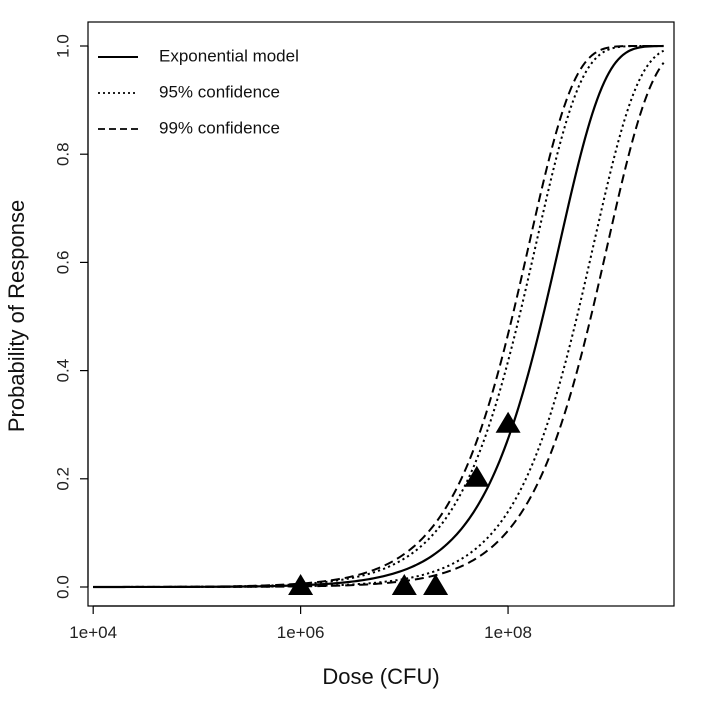  I want to click on y-tick-label: 0.8, so click(62, 154).